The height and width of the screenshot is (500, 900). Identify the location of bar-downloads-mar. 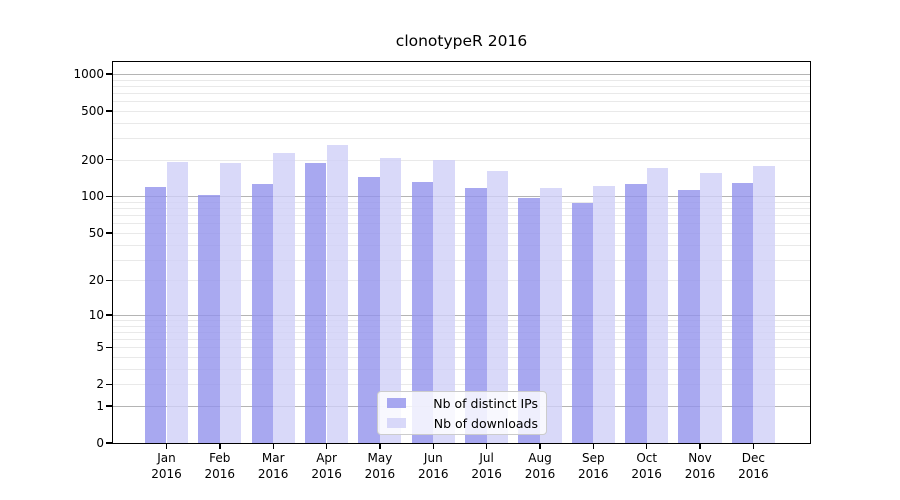
(284, 297).